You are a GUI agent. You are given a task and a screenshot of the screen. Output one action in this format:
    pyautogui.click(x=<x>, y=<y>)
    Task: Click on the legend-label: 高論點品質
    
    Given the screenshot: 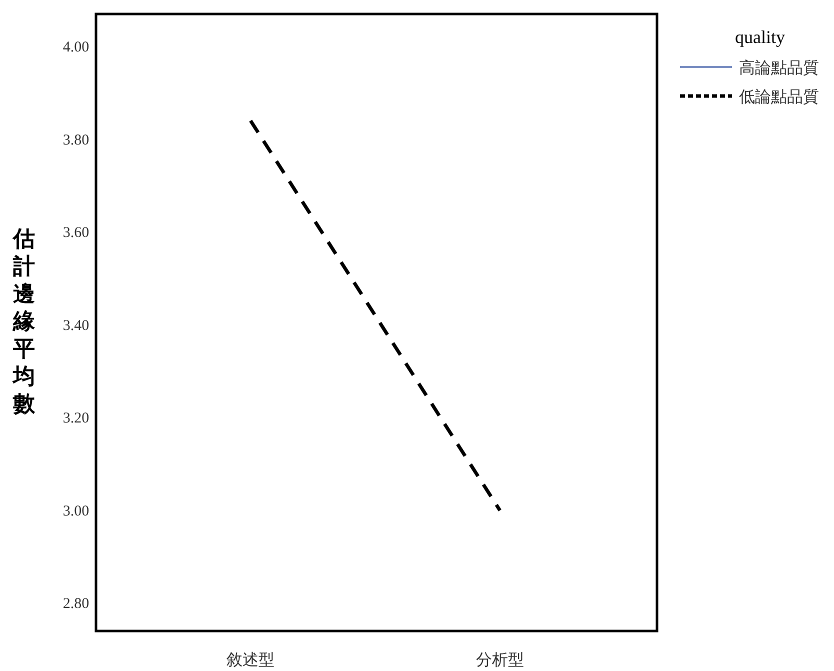 What is the action you would take?
    pyautogui.click(x=779, y=68)
    